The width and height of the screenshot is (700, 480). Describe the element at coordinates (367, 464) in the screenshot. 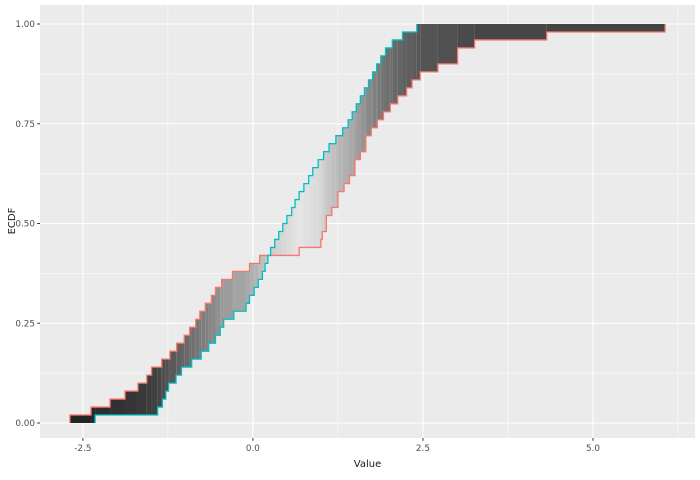

I see `x-axis-title: Value` at that location.